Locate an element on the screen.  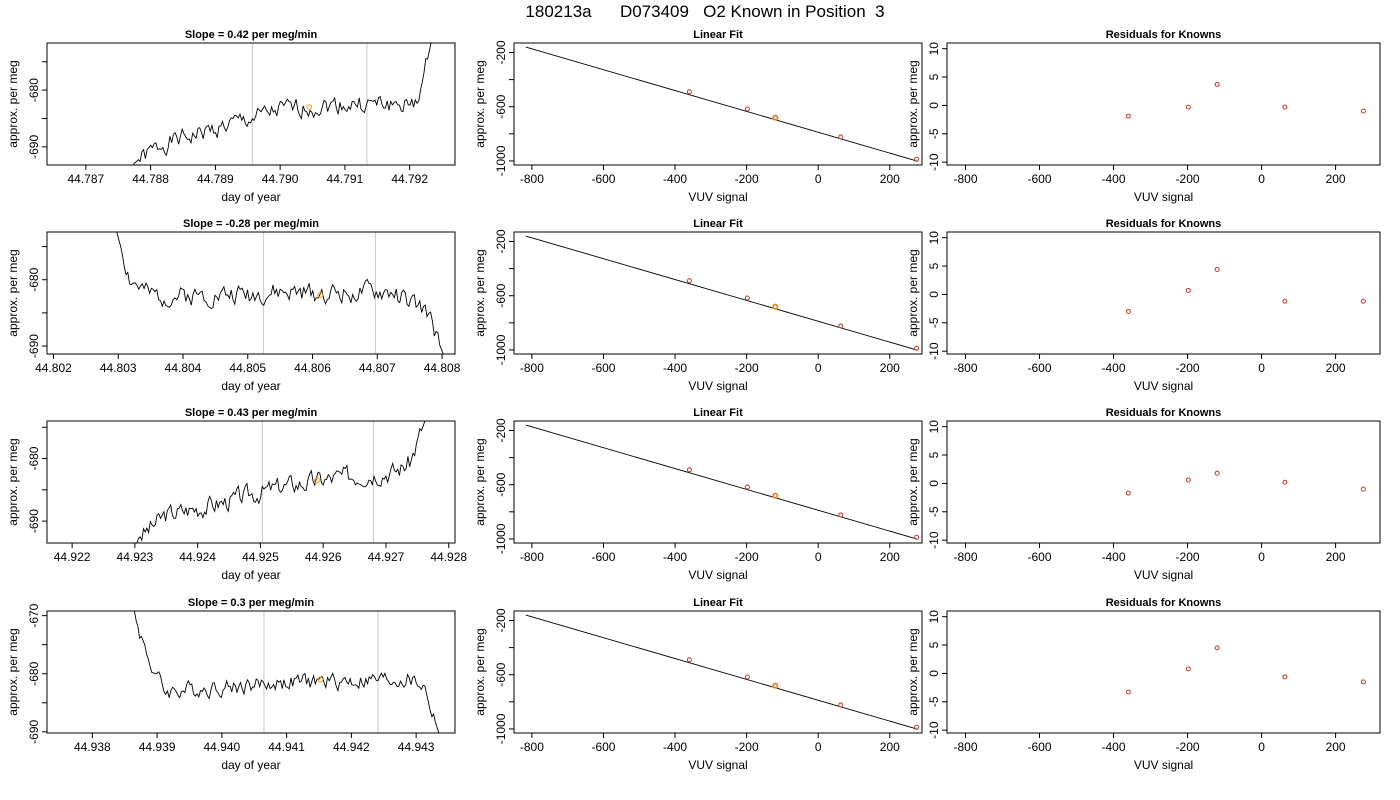
x-tick-label: 44.789 is located at coordinates (215, 179).